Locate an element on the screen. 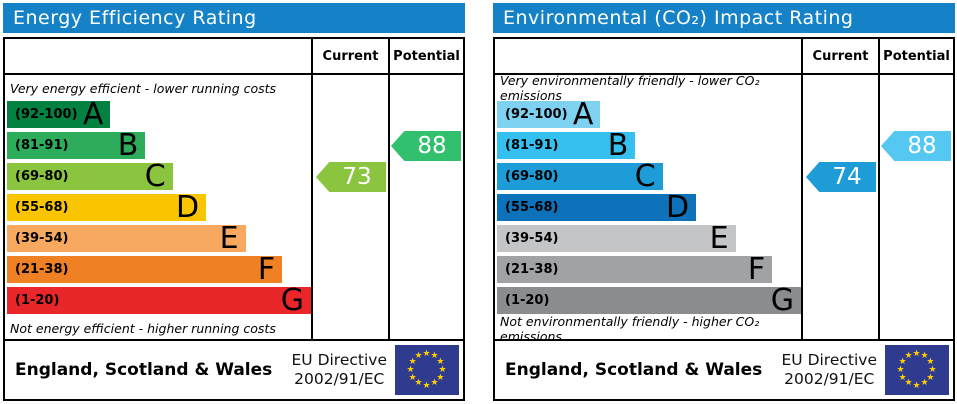 This screenshot has width=957, height=404. energy-title-bar: Energy Efficiency Rating is located at coordinates (234, 18).